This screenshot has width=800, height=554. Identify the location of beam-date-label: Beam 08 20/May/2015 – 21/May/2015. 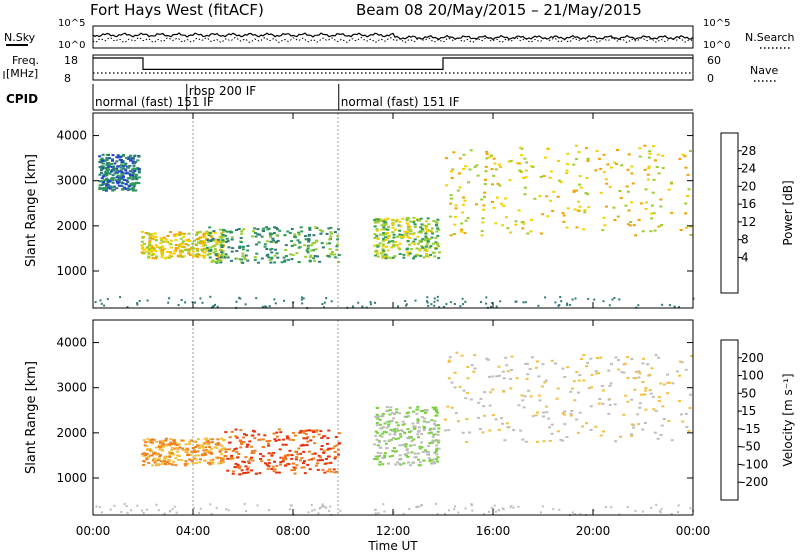
(499, 10).